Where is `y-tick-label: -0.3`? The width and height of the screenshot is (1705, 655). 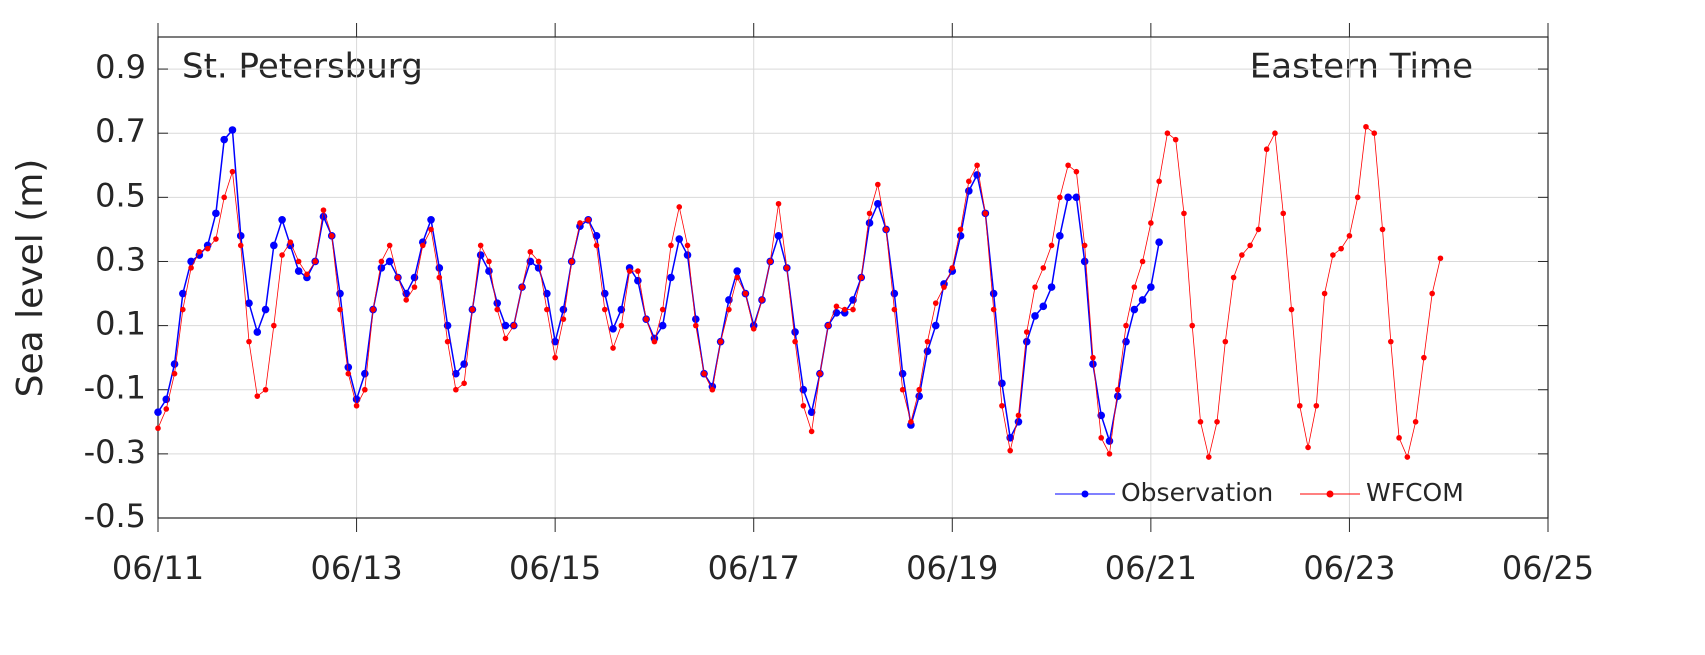
y-tick-label: -0.3 is located at coordinates (115, 452).